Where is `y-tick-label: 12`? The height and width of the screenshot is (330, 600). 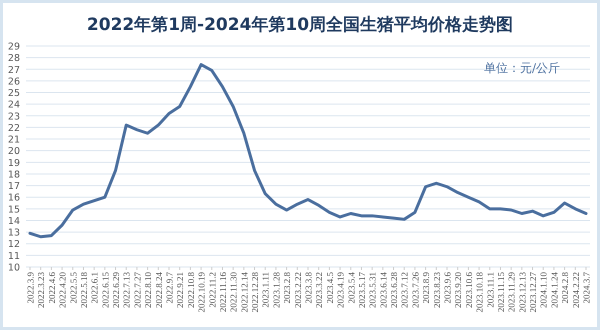
y-tick-label: 12 is located at coordinates (14, 244).